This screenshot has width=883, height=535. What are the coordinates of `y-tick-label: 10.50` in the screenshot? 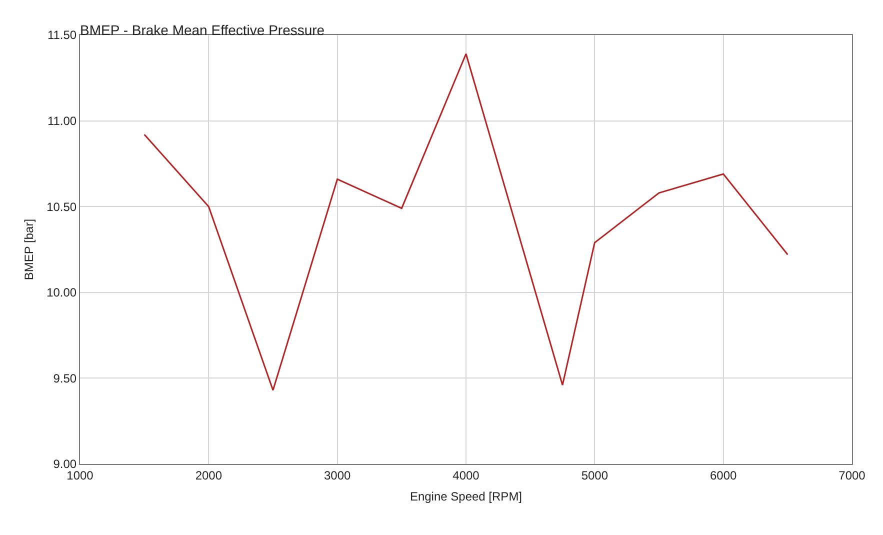 It's located at (61, 207).